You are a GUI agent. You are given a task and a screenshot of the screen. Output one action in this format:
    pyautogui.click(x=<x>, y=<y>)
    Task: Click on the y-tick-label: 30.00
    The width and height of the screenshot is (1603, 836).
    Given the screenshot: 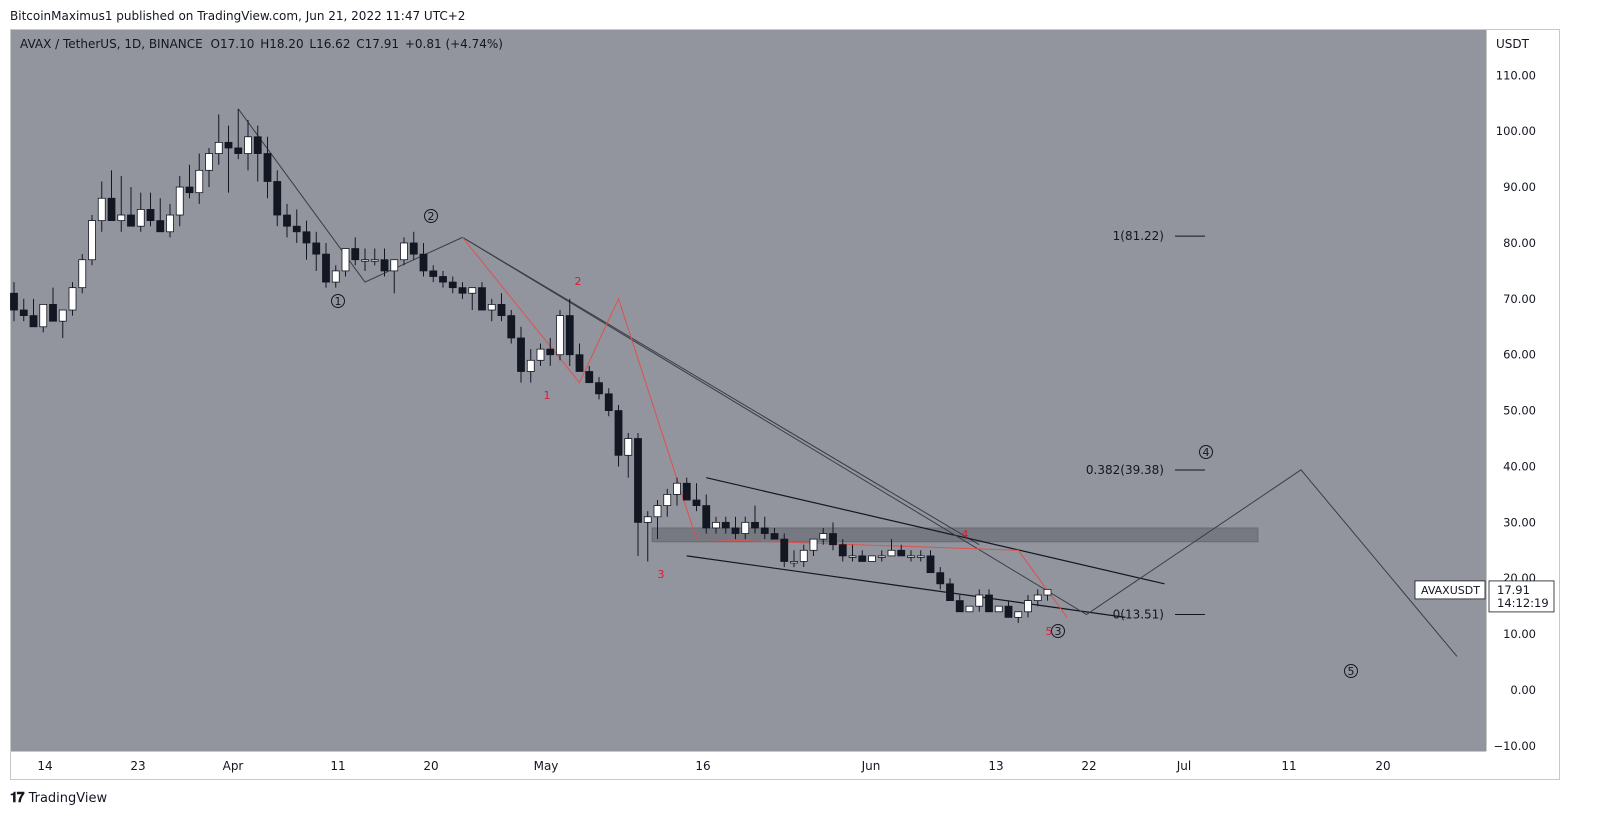 What is the action you would take?
    pyautogui.click(x=1519, y=522)
    